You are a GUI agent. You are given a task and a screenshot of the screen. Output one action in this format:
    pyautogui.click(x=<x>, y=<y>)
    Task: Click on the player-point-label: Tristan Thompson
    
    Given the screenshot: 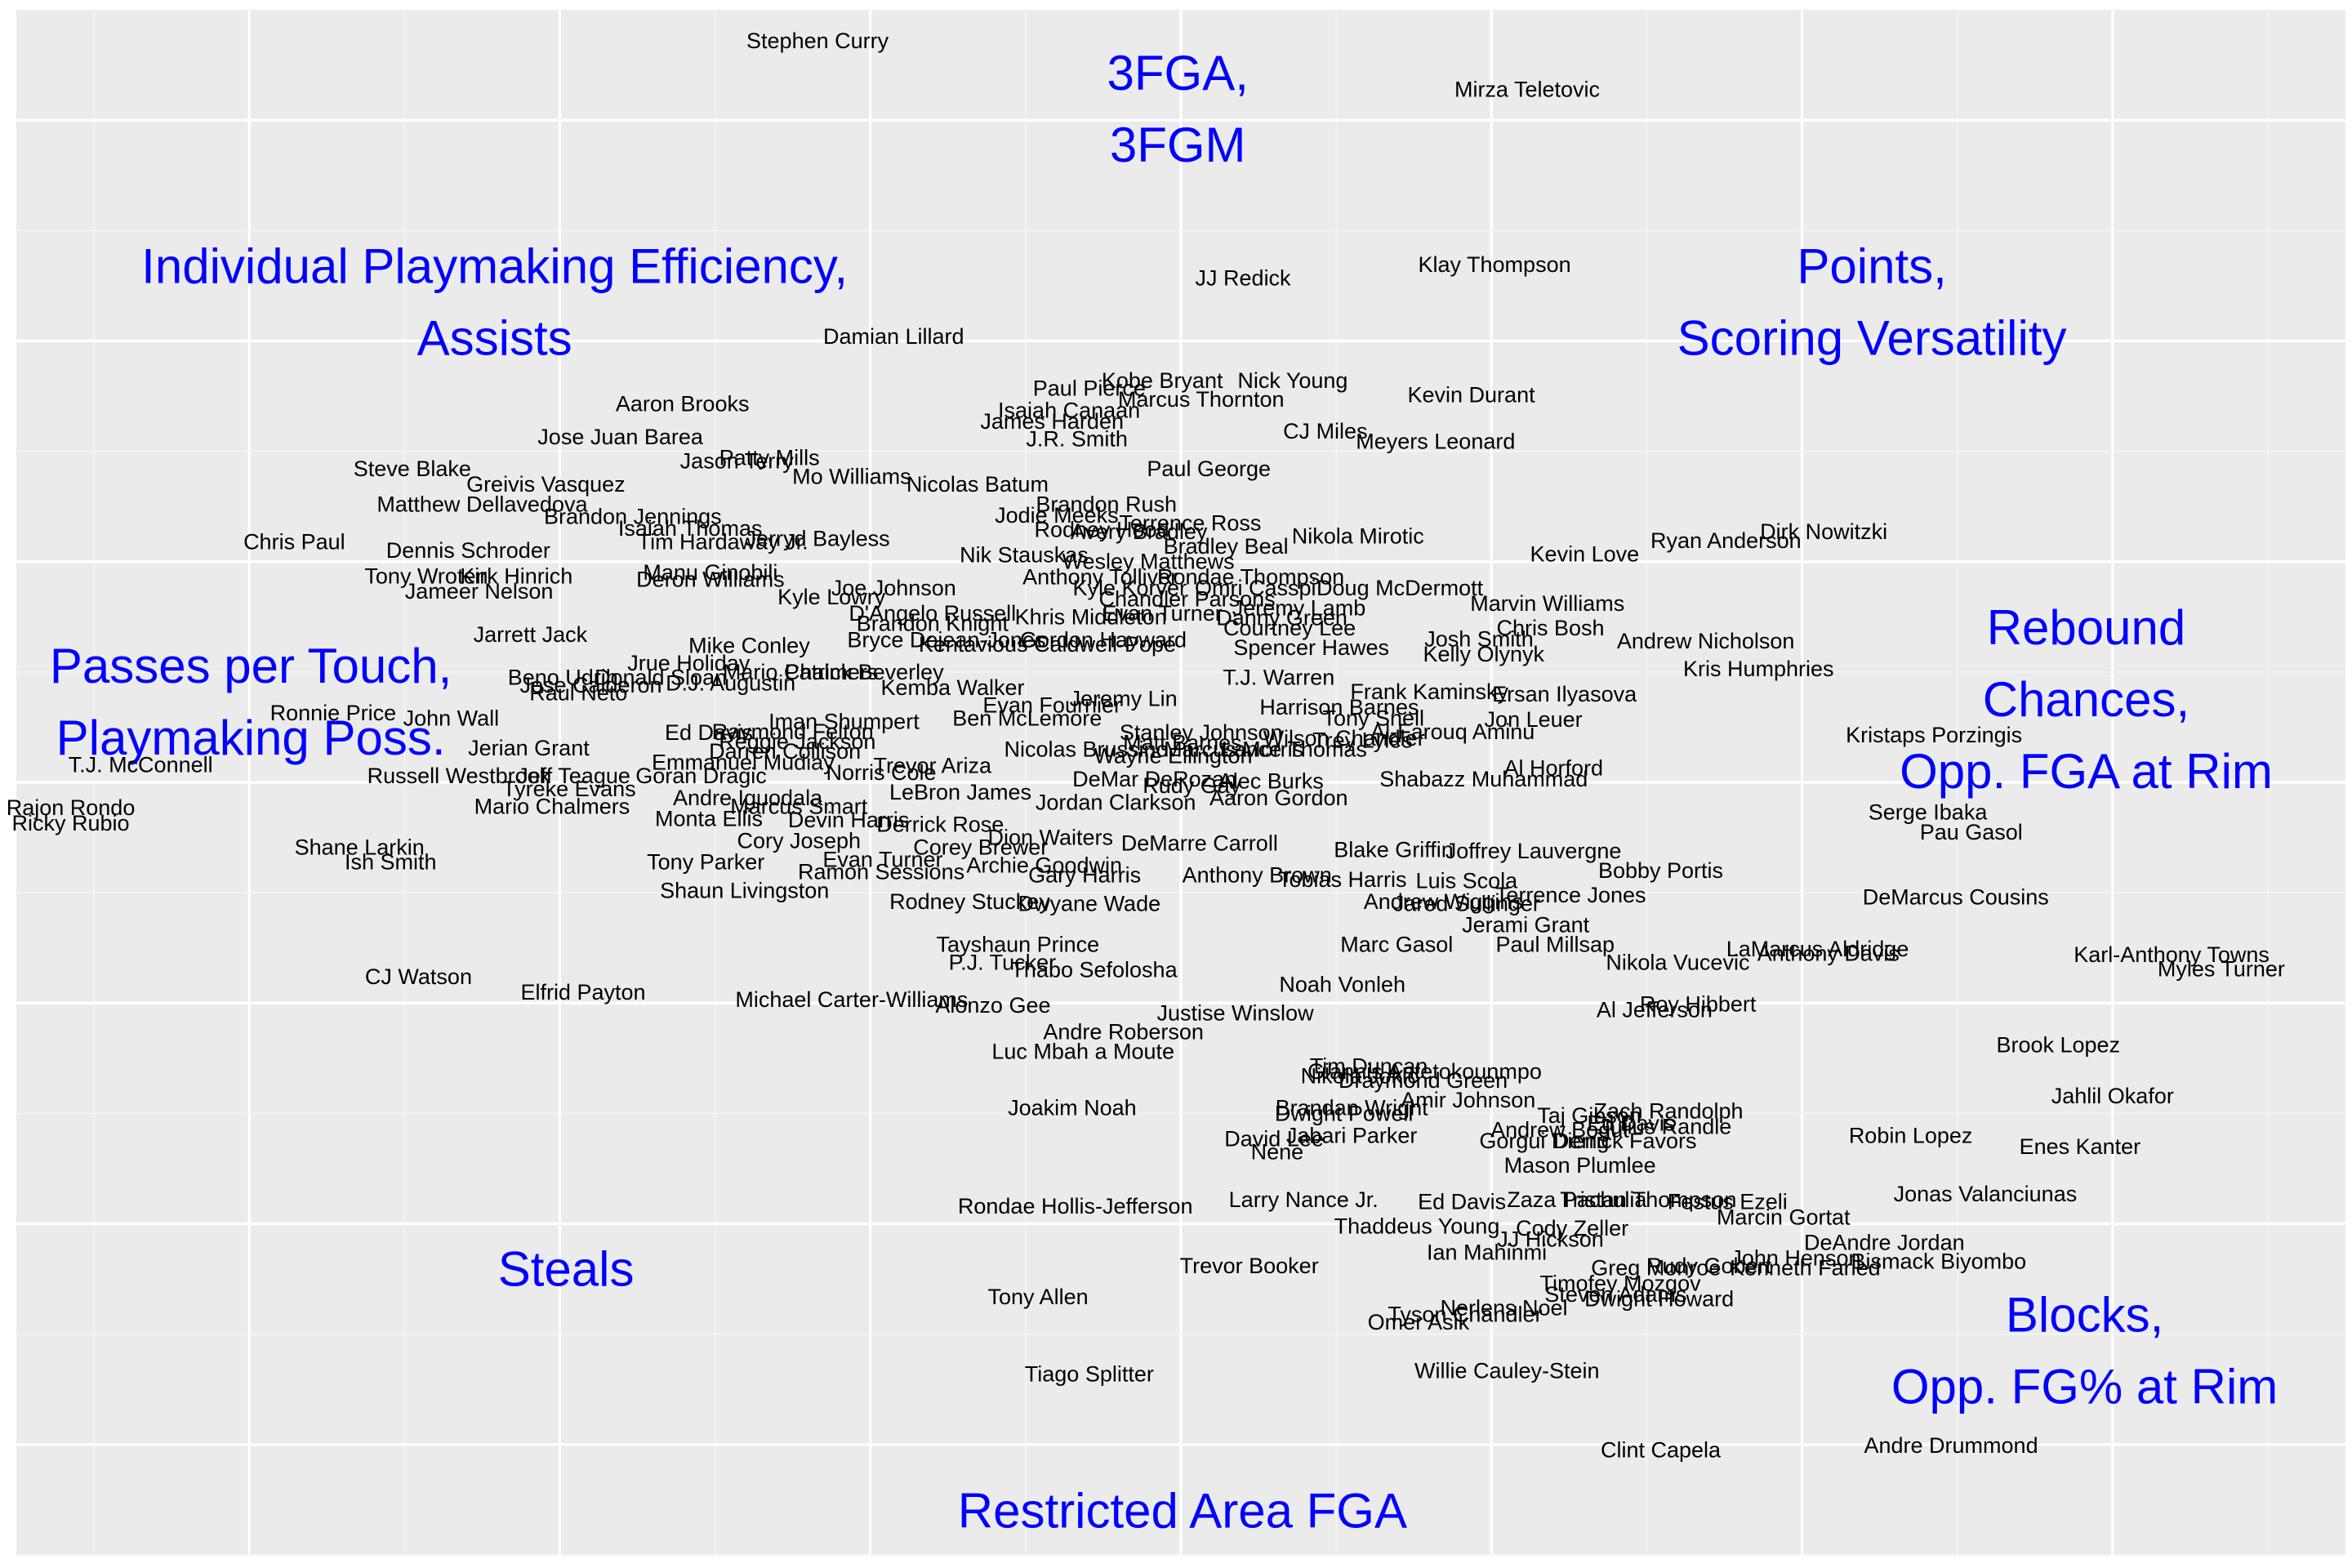 What is the action you would take?
    pyautogui.click(x=1648, y=1199)
    